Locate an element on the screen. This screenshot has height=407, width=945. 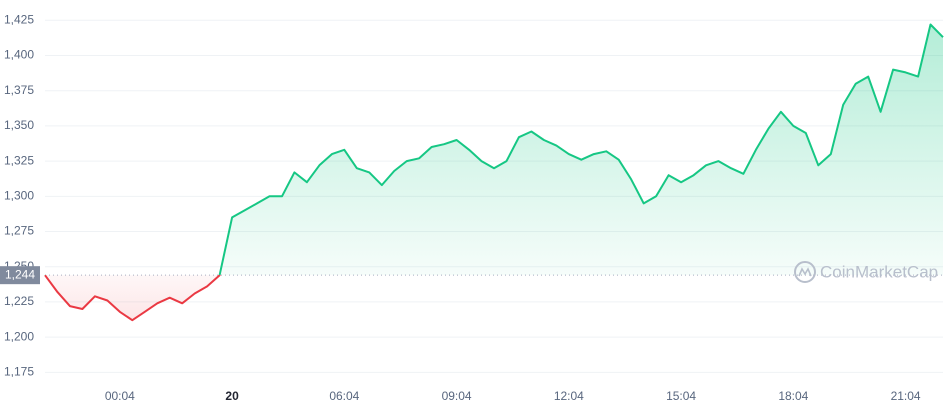
y-tick-label: 1,175 is located at coordinates (19, 371).